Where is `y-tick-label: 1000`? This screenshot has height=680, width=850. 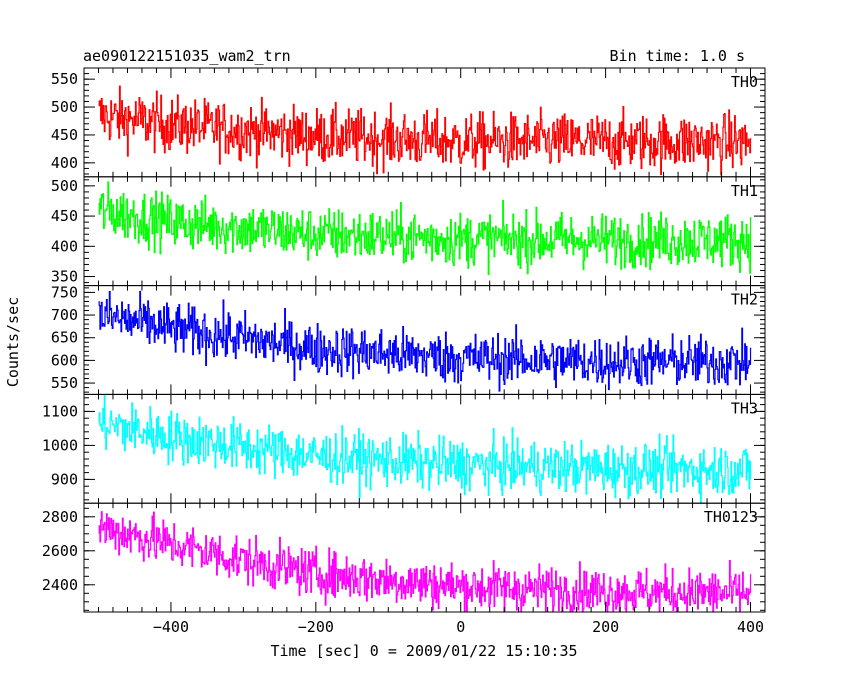
y-tick-label: 1000 is located at coordinates (60, 445).